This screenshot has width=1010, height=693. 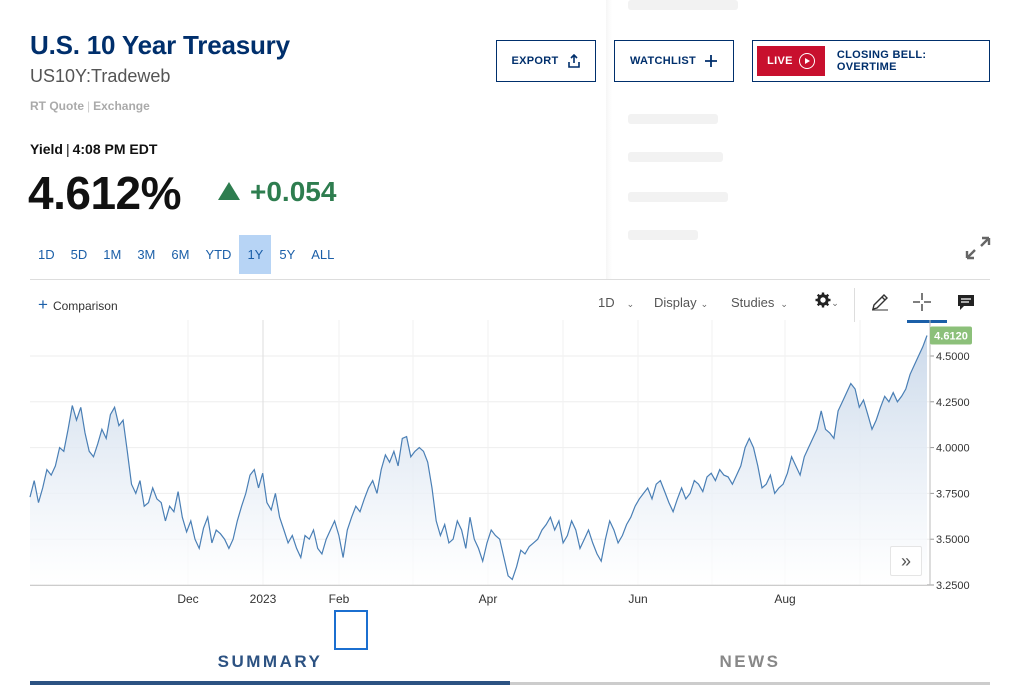 I want to click on range-3m: 3M, so click(x=146, y=254).